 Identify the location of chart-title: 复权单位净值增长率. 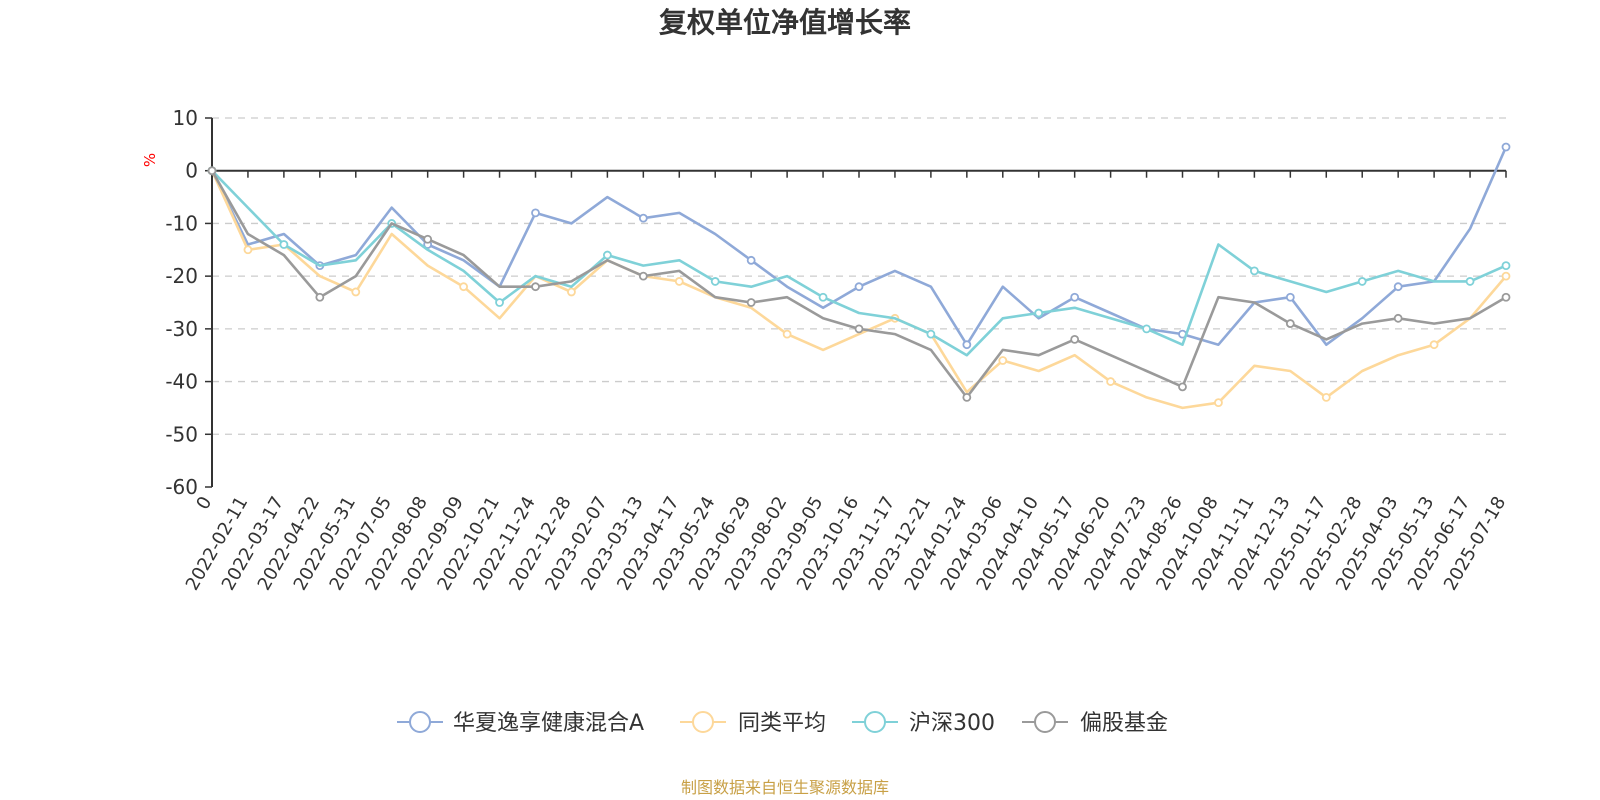
(785, 22).